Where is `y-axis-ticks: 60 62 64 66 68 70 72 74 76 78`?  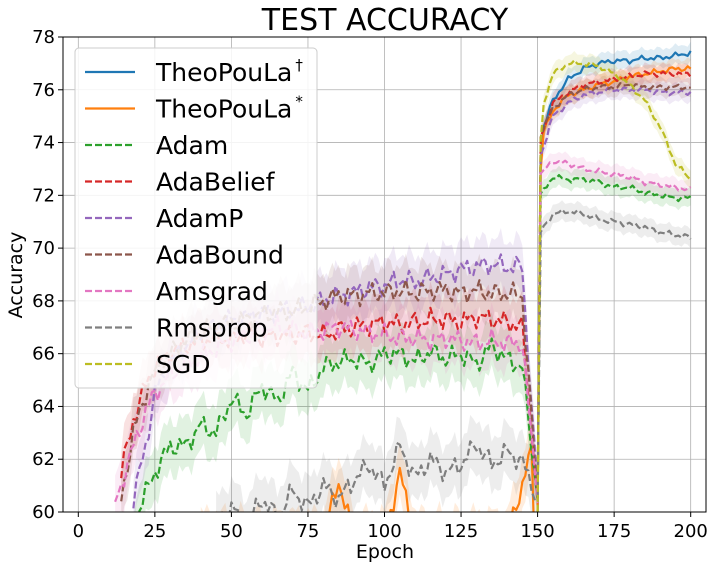
y-axis-ticks: 60 62 64 66 68 70 72 74 76 78 is located at coordinates (47, 275).